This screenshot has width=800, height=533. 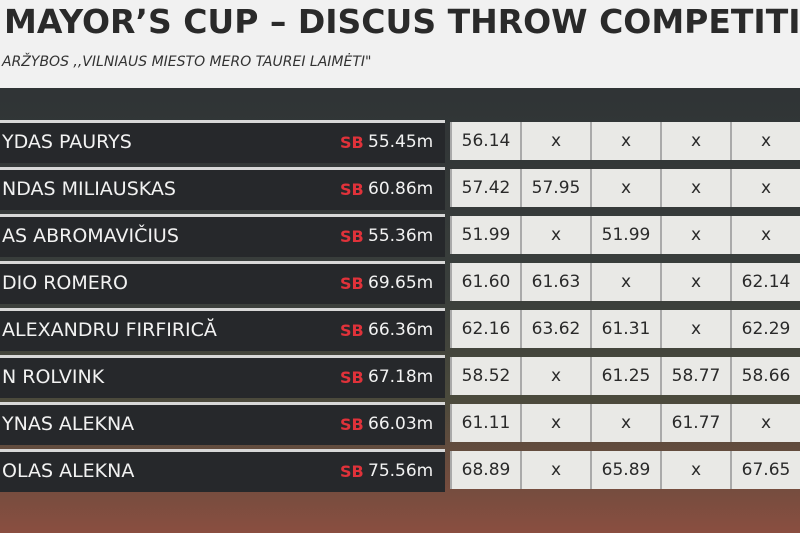 I want to click on season-best: 55.45m, so click(x=401, y=142).